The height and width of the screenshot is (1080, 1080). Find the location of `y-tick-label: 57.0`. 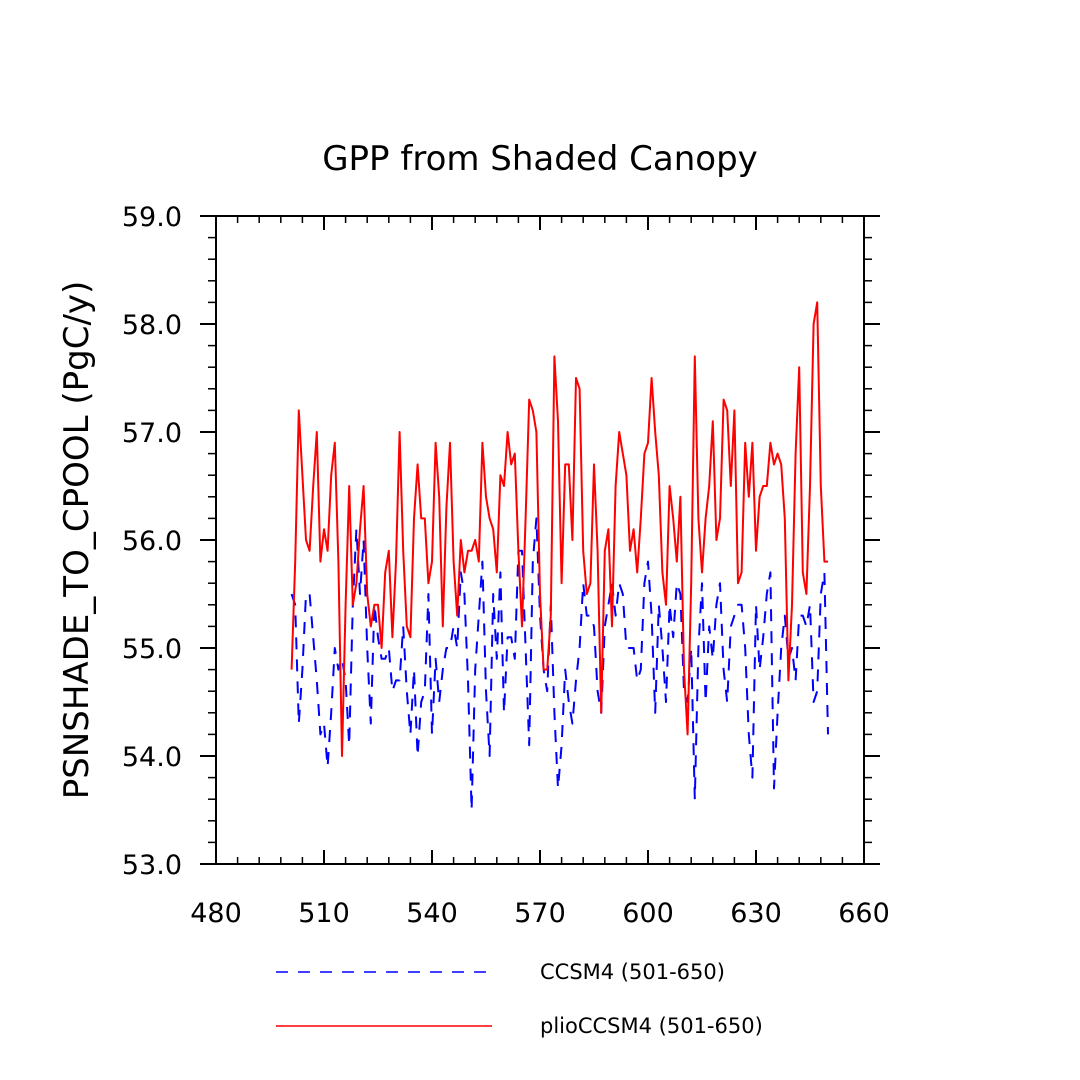

y-tick-label: 57.0 is located at coordinates (152, 433).